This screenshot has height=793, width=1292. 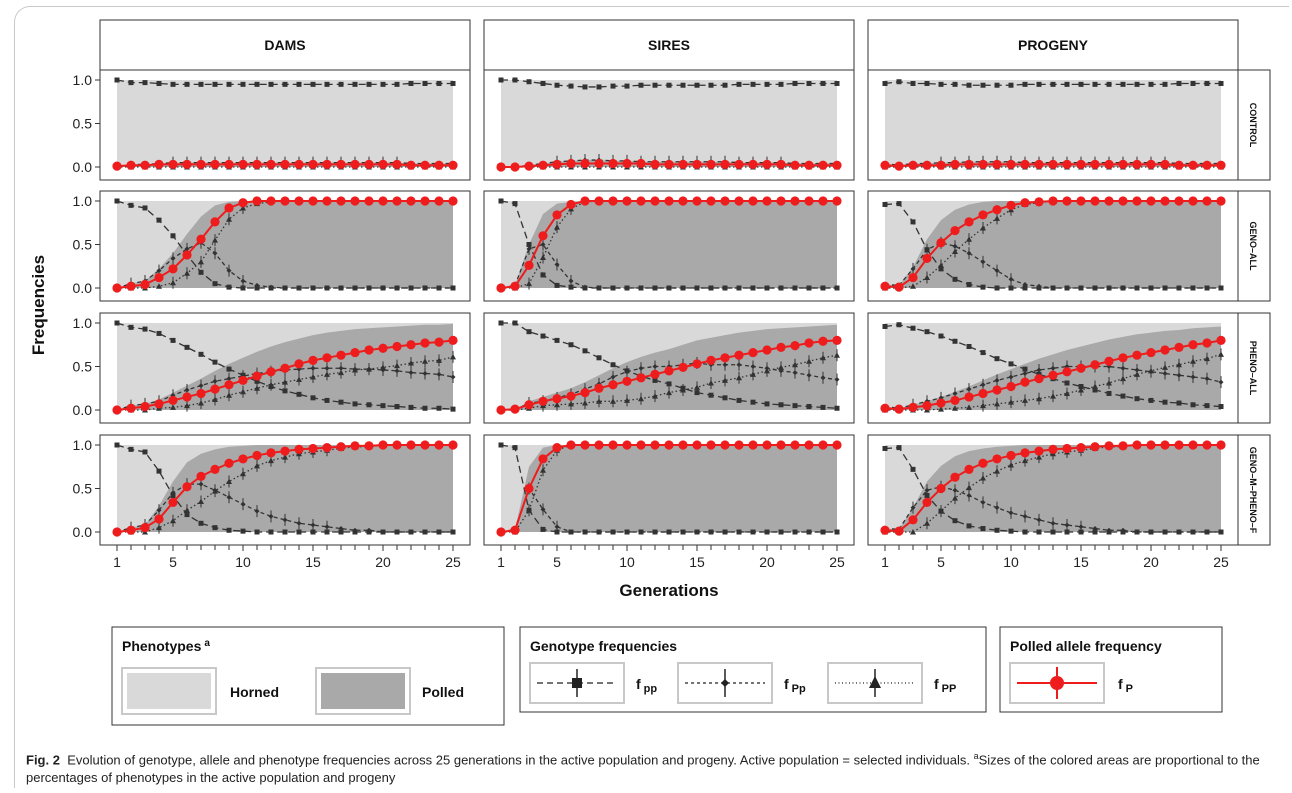 I want to click on legend-genotypes: Genotype frequencies f pp f Pp f PP, so click(x=753, y=669).